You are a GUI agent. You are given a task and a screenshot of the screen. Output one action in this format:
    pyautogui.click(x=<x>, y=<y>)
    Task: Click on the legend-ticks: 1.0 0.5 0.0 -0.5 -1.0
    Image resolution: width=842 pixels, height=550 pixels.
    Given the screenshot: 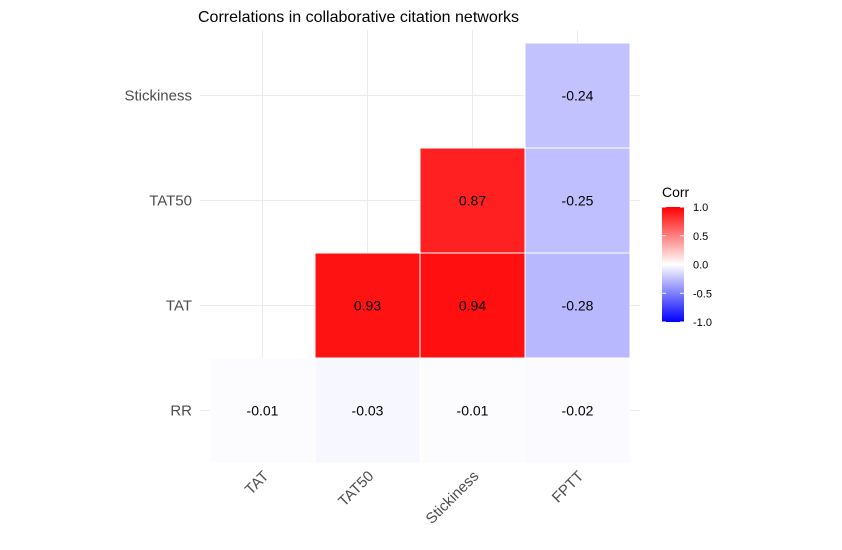 What is the action you would take?
    pyautogui.click(x=687, y=265)
    